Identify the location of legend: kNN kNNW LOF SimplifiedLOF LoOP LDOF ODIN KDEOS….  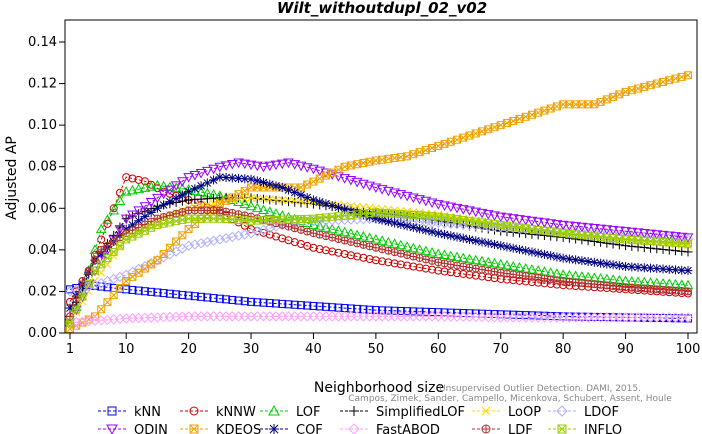
(360, 419).